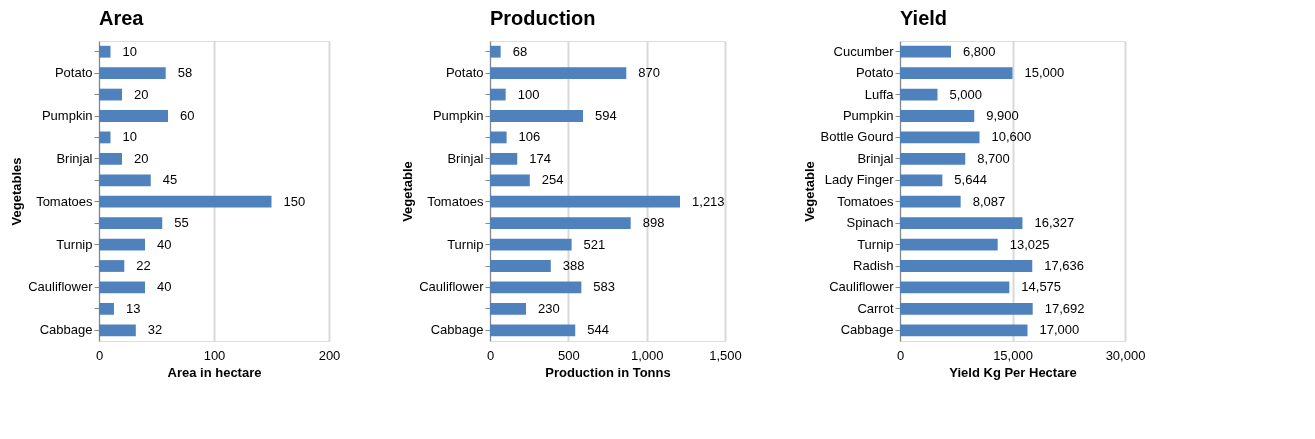 This screenshot has width=1315, height=439. Describe the element at coordinates (966, 94) in the screenshot. I see `data-label: 5,000` at that location.